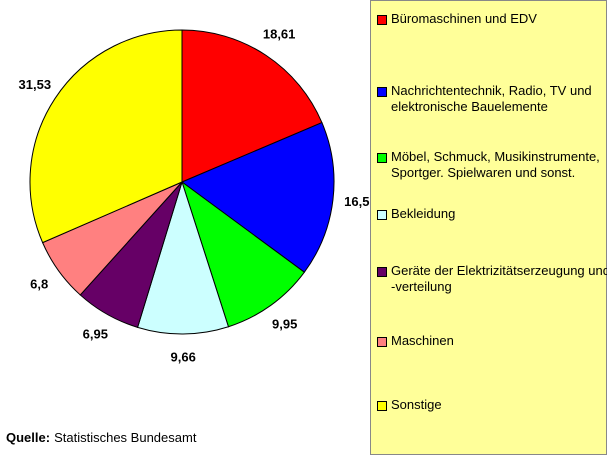 This screenshot has width=607, height=455. I want to click on source: Quelle: Statistisches Bundesamt, so click(101, 437).